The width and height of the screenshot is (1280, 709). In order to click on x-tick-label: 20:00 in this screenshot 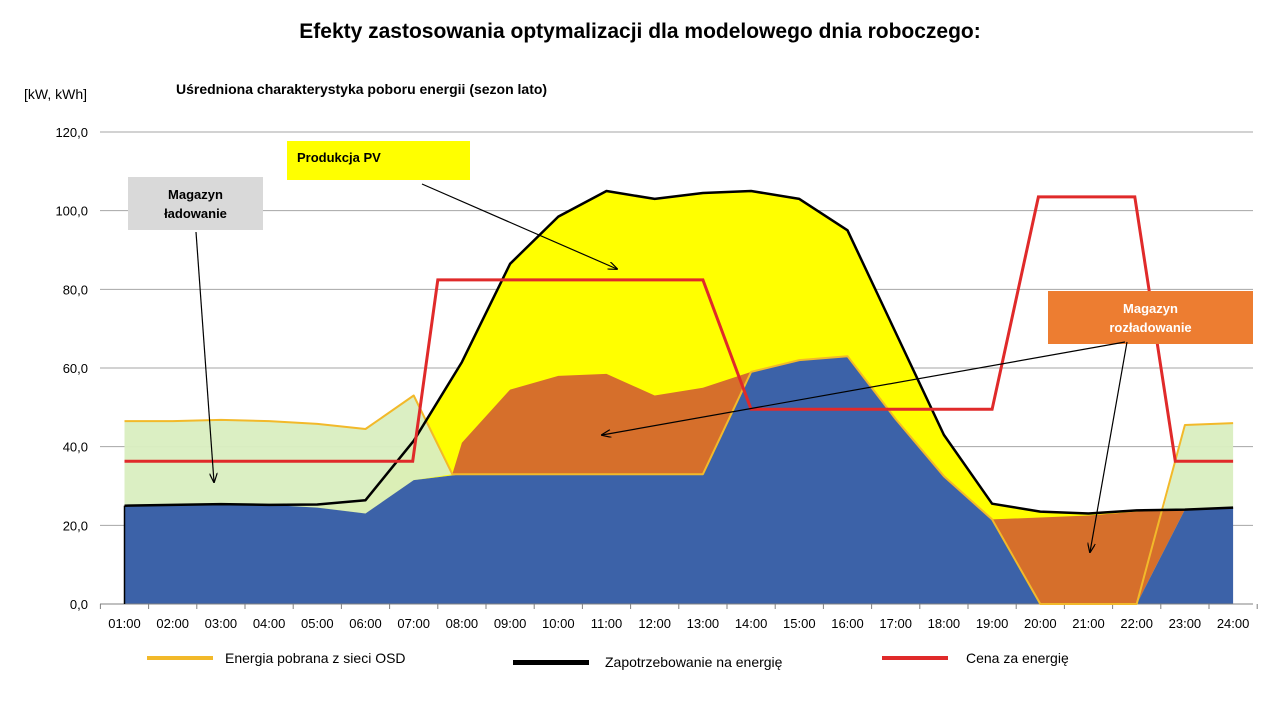, I will do `click(1040, 623)`.